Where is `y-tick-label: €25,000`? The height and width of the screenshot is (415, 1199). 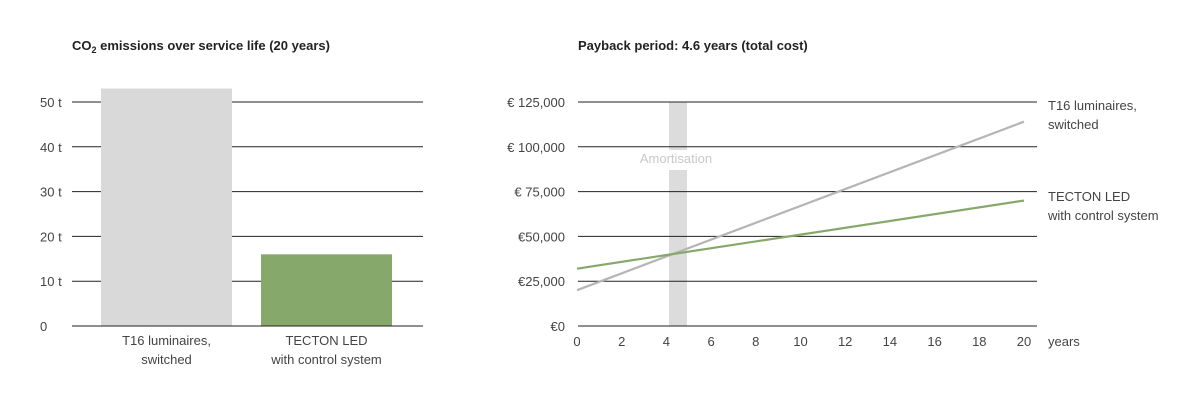 y-tick-label: €25,000 is located at coordinates (541, 281).